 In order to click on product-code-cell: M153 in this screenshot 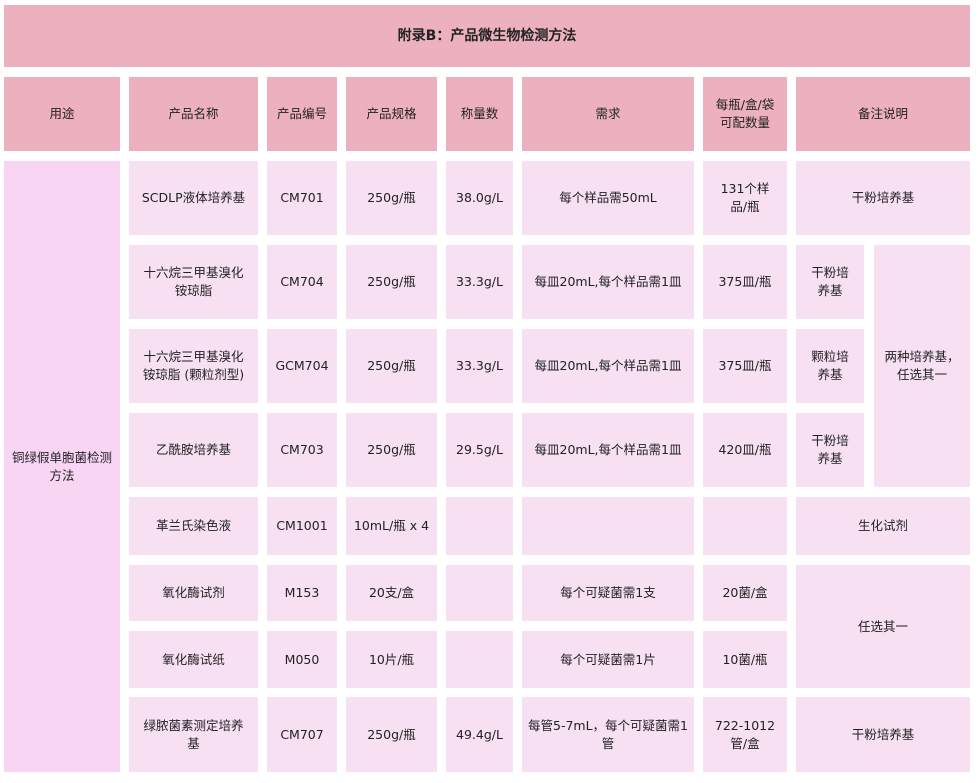, I will do `click(302, 593)`.